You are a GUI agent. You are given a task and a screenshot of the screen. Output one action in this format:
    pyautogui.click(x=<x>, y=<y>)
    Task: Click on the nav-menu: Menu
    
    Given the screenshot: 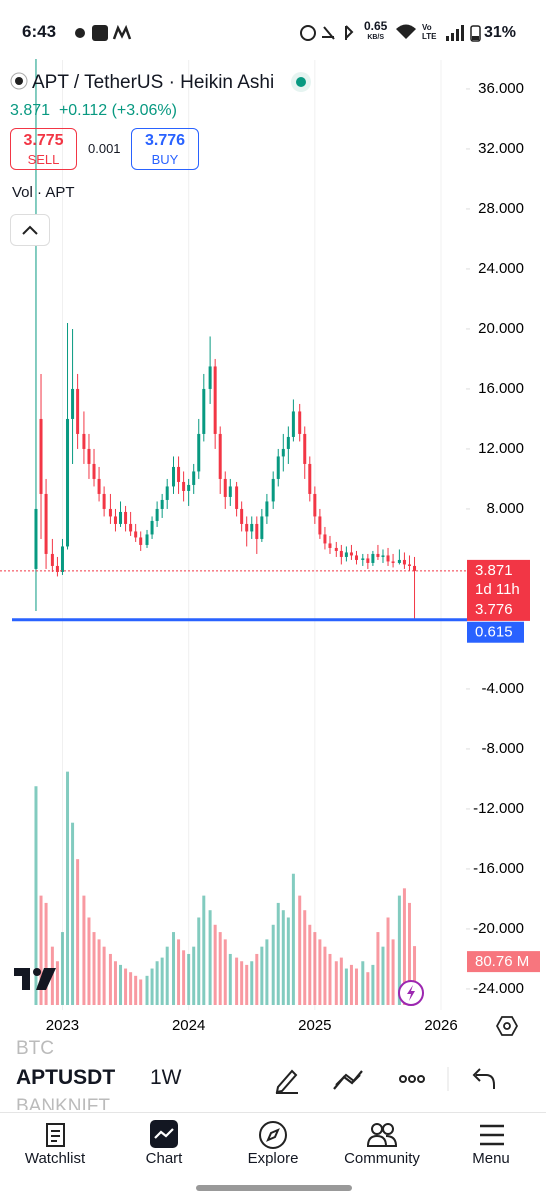 What is the action you would take?
    pyautogui.click(x=491, y=1143)
    